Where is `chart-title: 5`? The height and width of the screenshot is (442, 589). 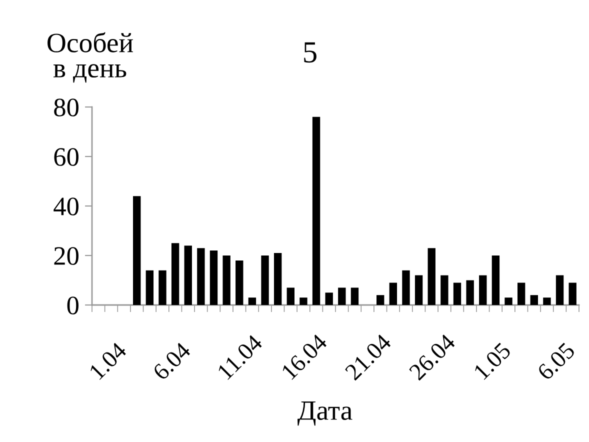 chart-title: 5 is located at coordinates (310, 52).